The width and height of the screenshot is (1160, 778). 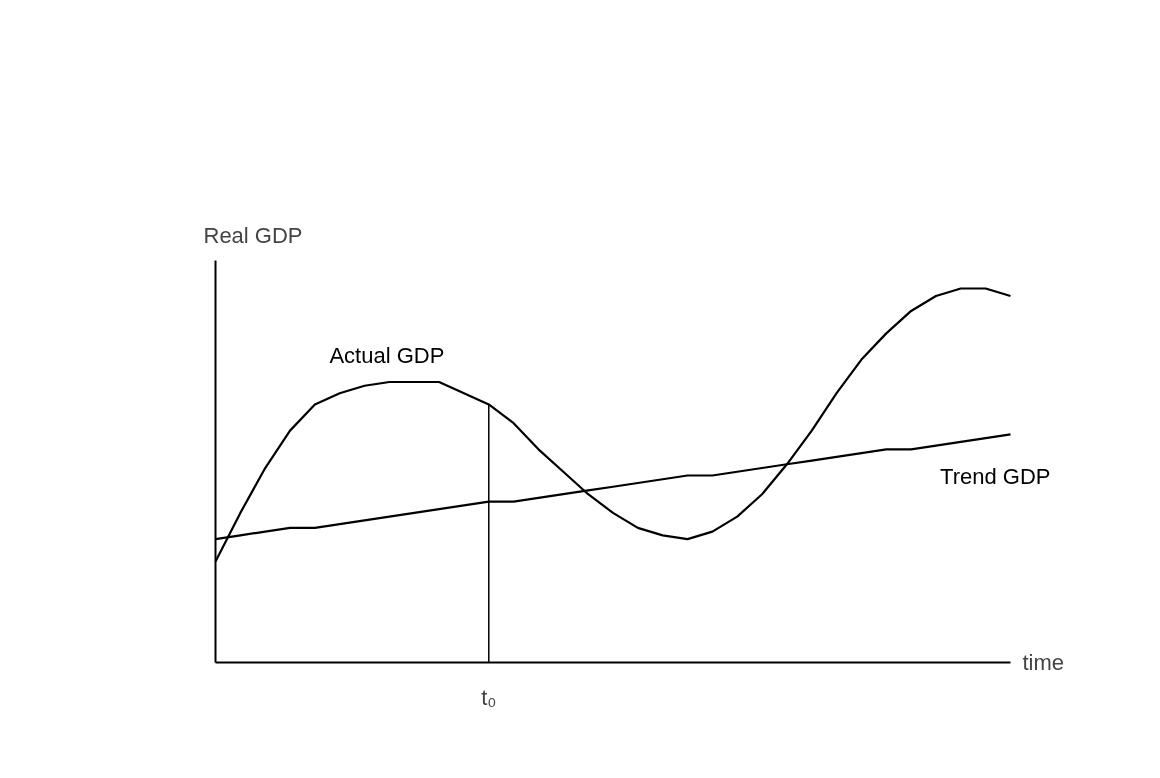 I want to click on series-label: Trend GDP, so click(x=995, y=477).